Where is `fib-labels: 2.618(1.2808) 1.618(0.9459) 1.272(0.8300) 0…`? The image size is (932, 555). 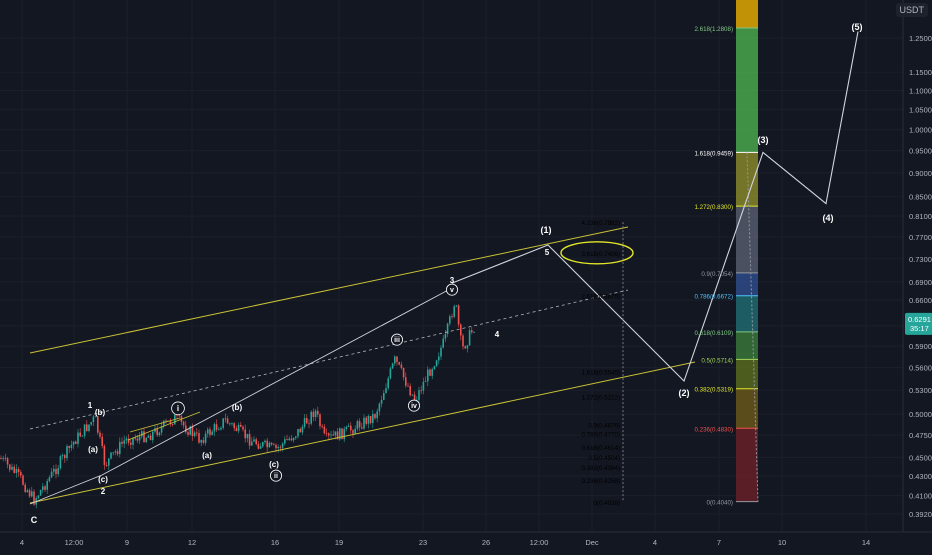
fib-labels: 2.618(1.2808) 1.618(0.9459) 1.272(0.8300) 0… is located at coordinates (657, 266).